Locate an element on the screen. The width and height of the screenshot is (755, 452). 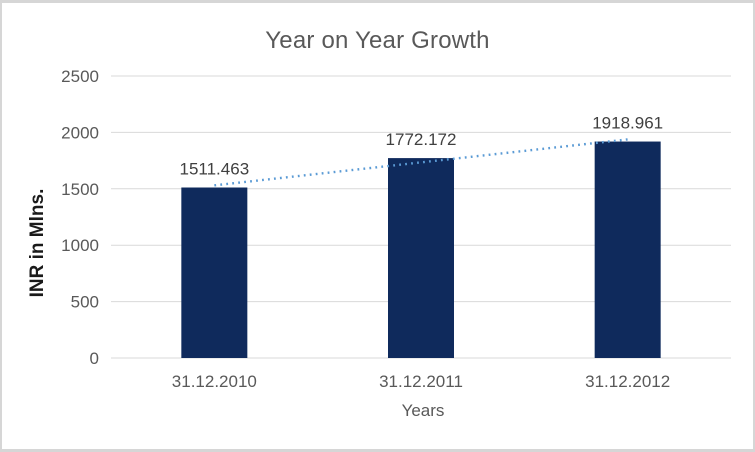
y-tick-label-0: 0 is located at coordinates (94, 358).